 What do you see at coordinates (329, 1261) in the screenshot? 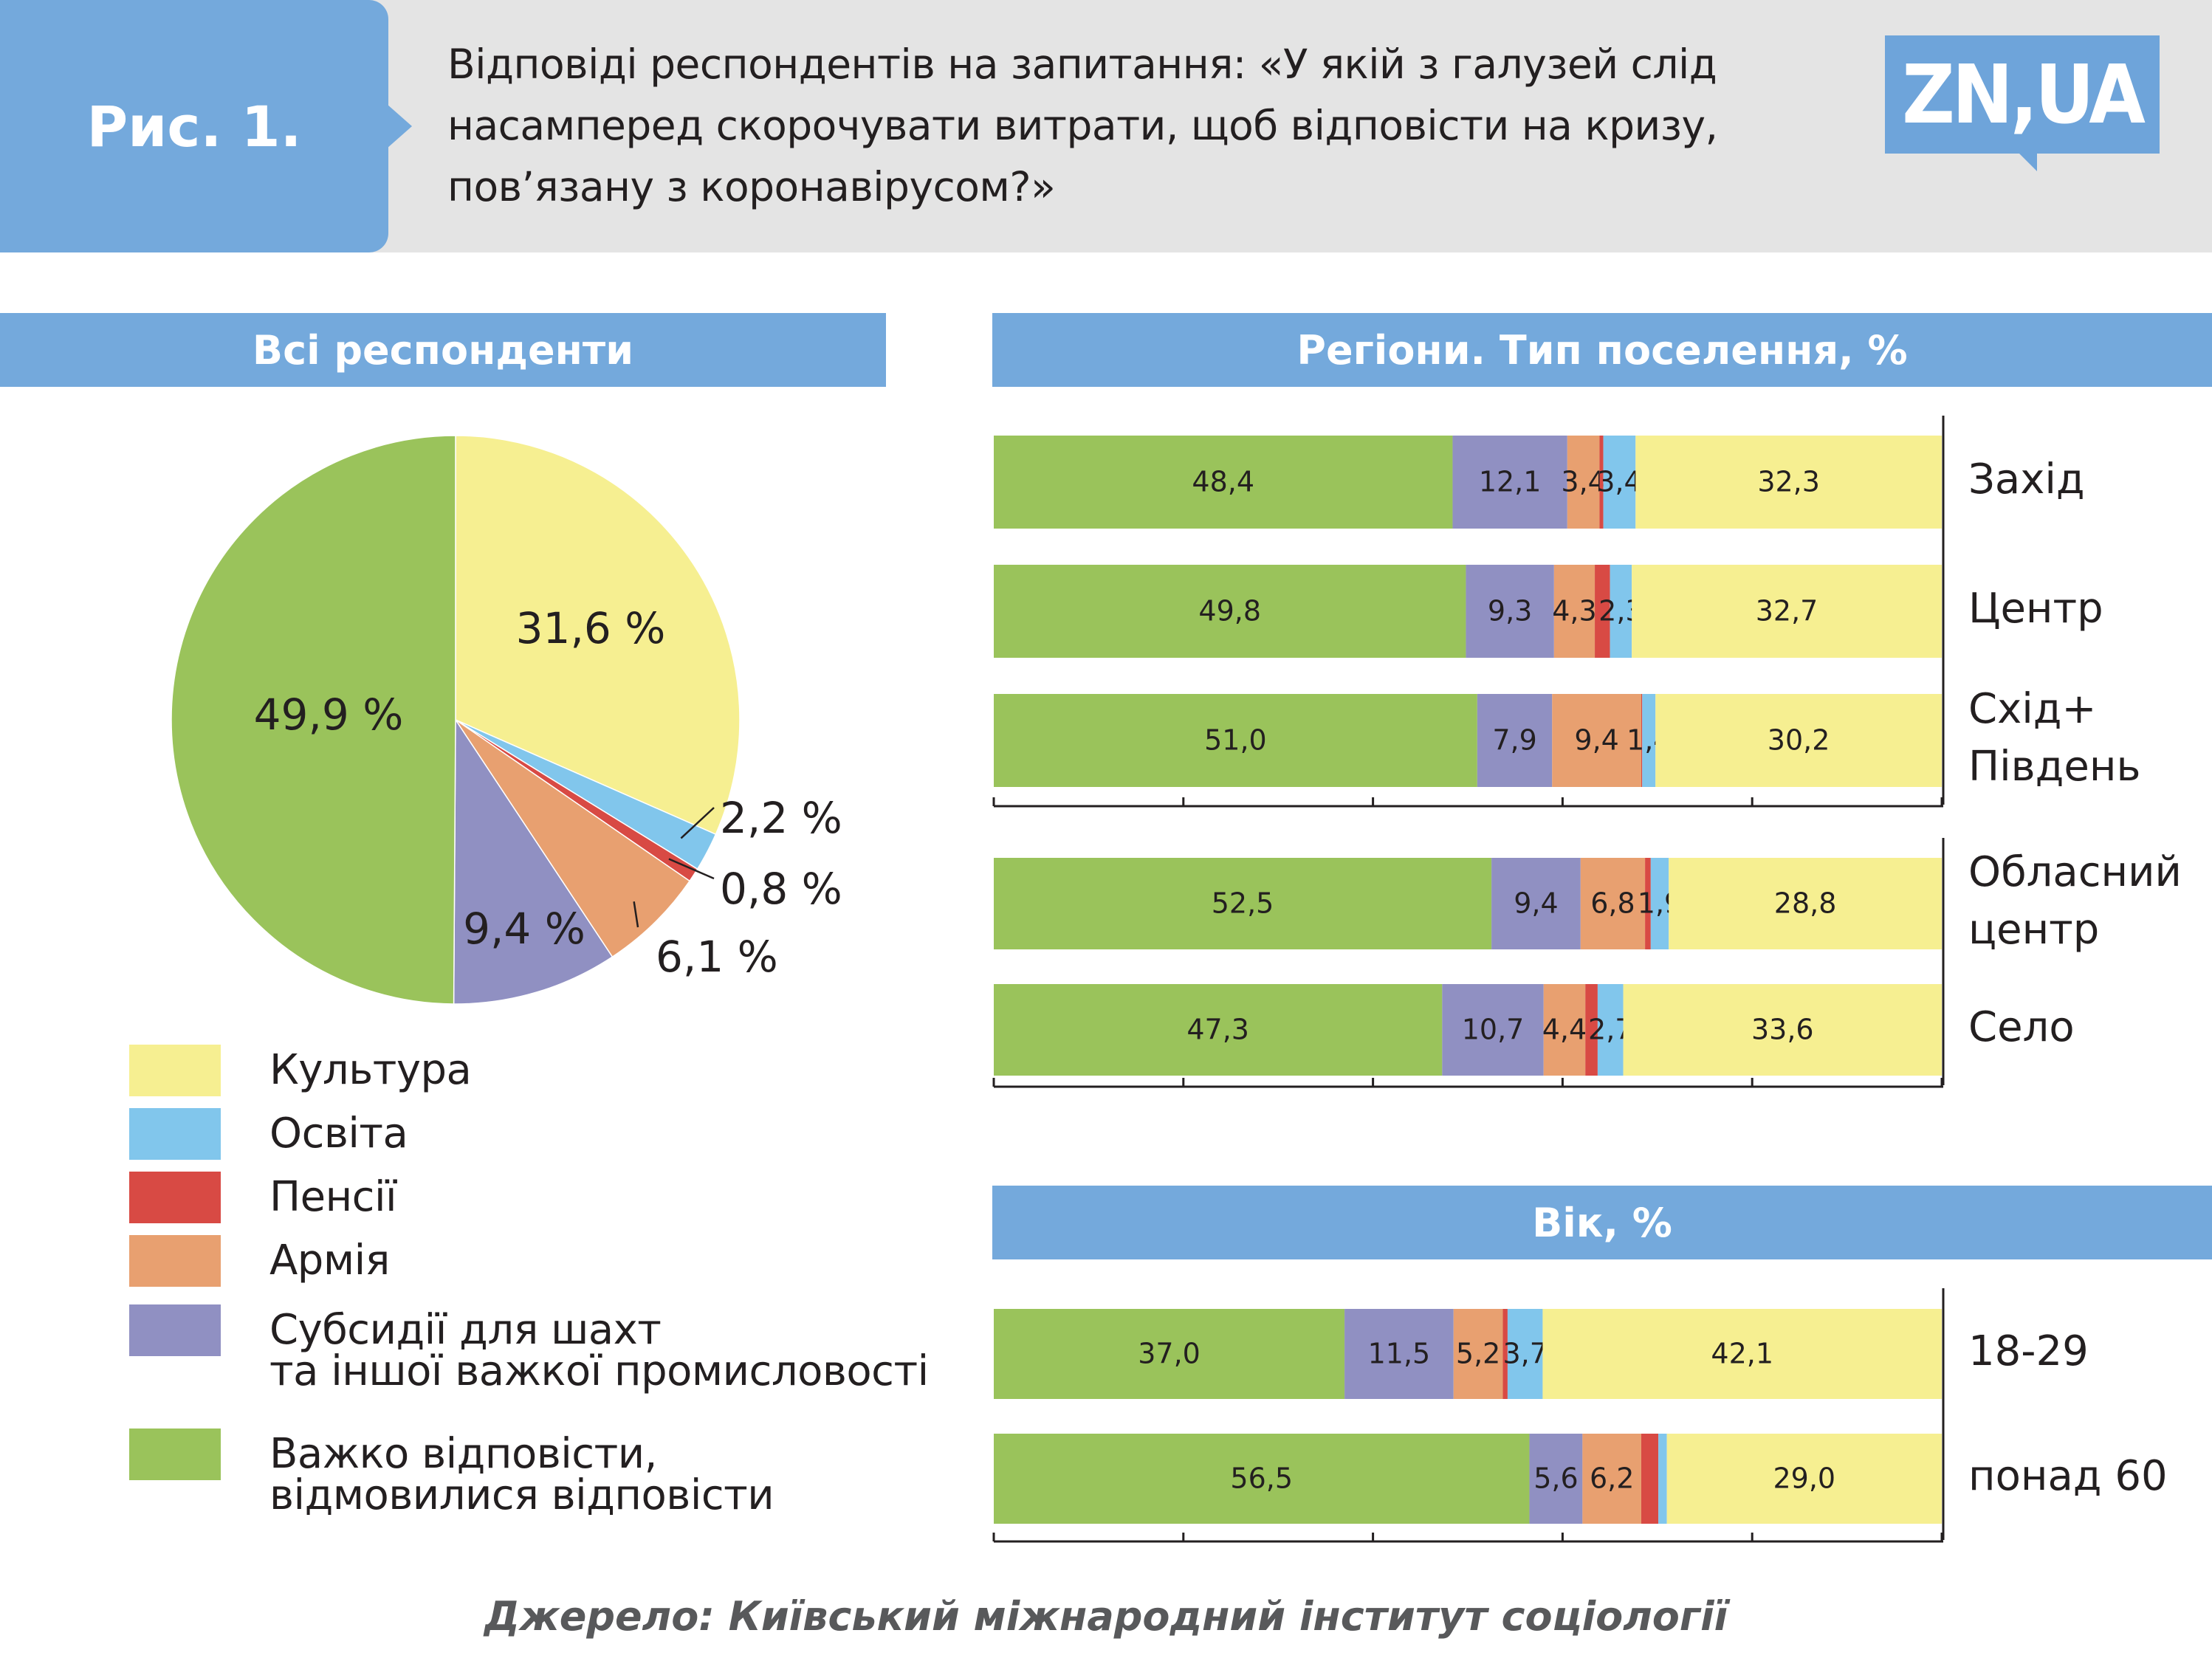
I see `legend-label-3-0: Армія` at bounding box center [329, 1261].